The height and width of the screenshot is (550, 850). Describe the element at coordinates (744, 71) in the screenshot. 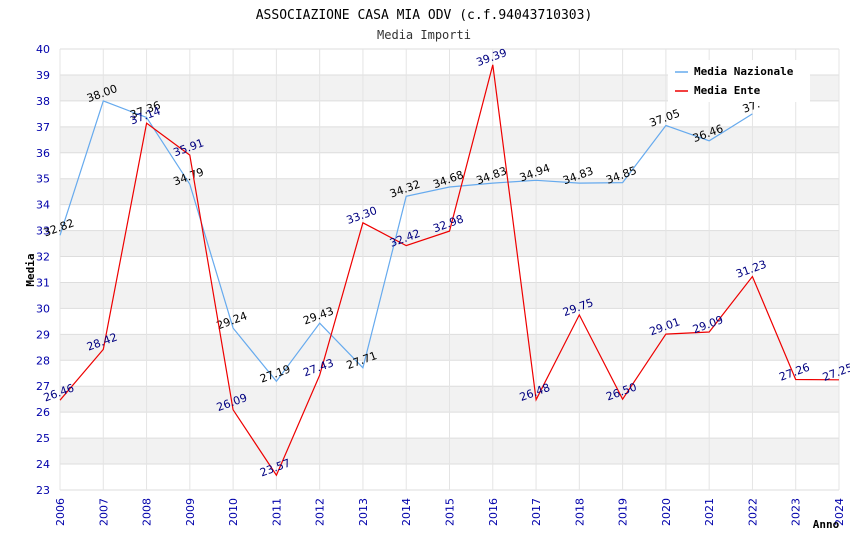

I see `legend-label-media-nazionale: Media Nazionale` at that location.